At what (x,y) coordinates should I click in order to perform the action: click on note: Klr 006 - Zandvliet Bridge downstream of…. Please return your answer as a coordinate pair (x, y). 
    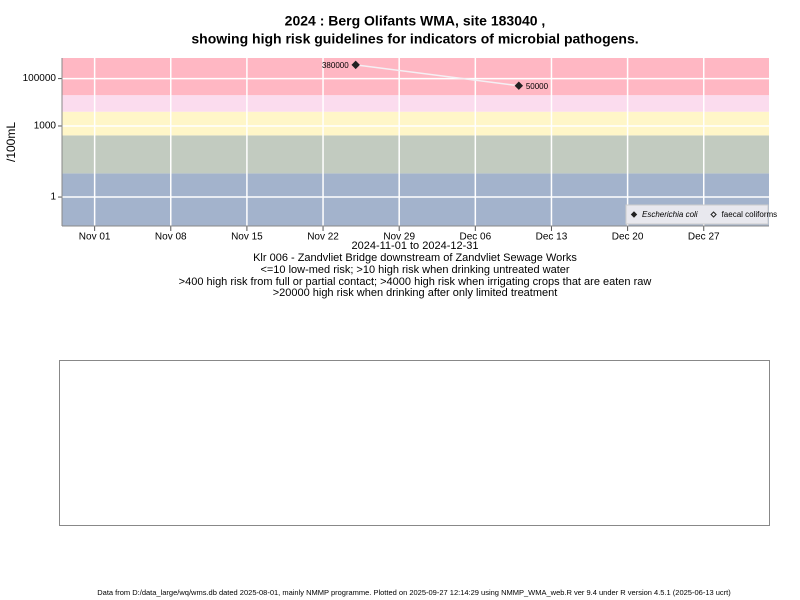
    Looking at the image, I should click on (415, 258).